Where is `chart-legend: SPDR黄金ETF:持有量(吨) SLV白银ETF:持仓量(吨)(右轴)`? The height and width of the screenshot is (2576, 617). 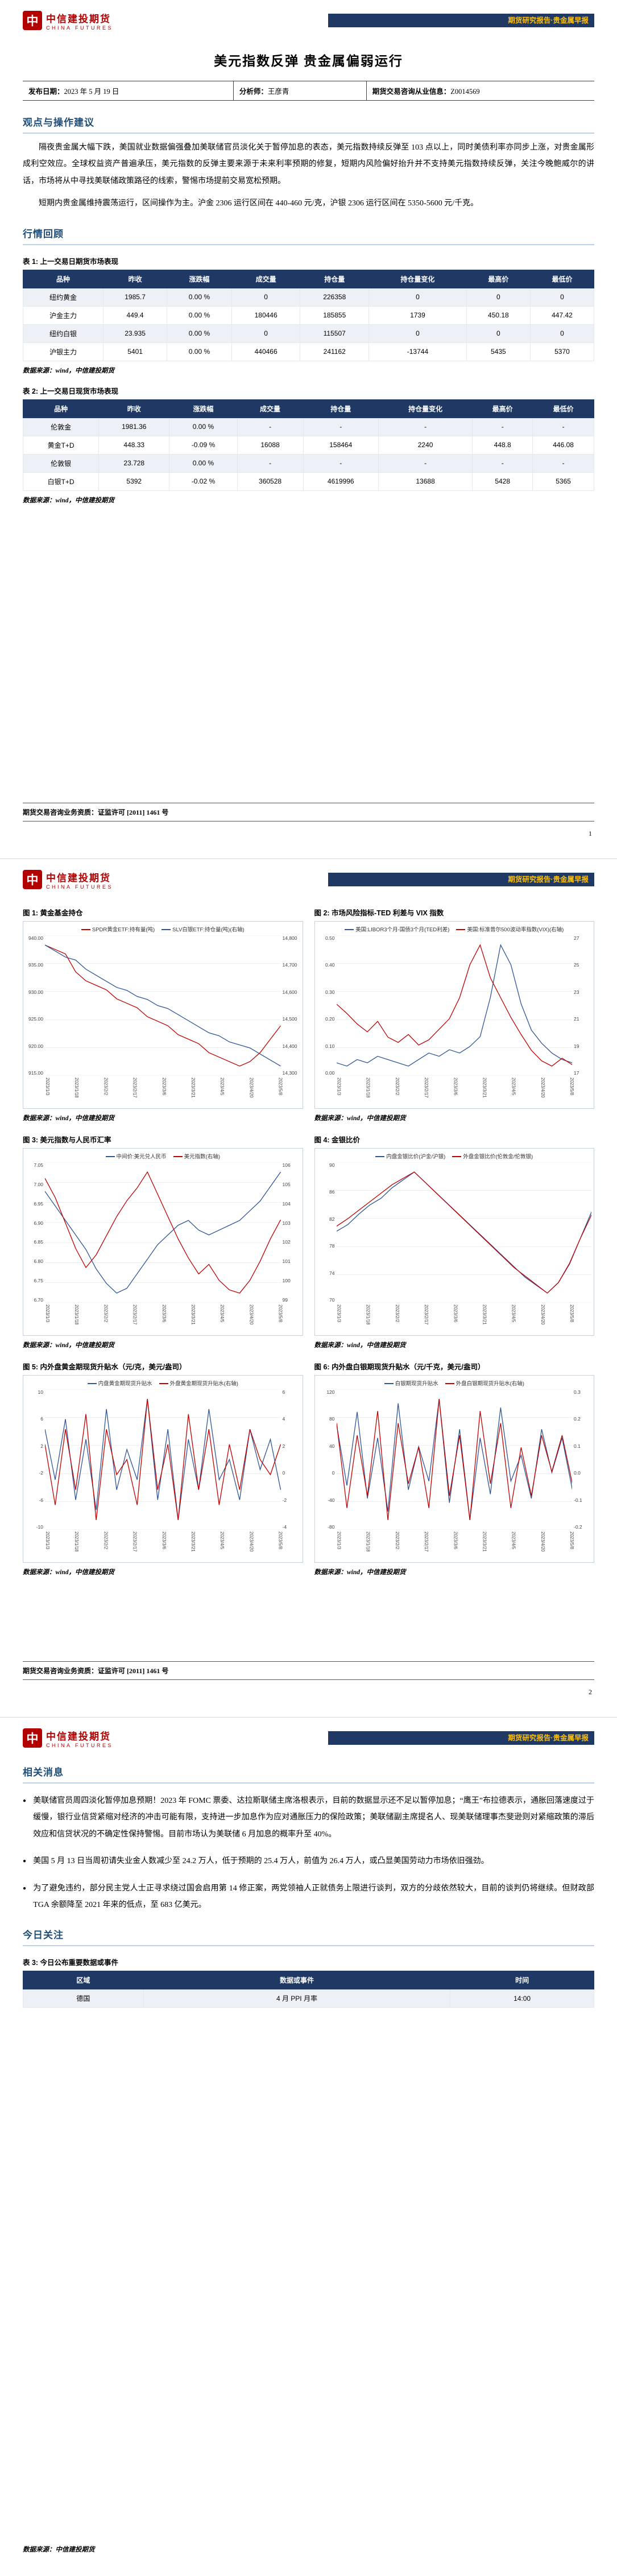 chart-legend: SPDR黄金ETF:持有量(吨) SLV白银ETF:持仓量(吨)(右轴) is located at coordinates (163, 929).